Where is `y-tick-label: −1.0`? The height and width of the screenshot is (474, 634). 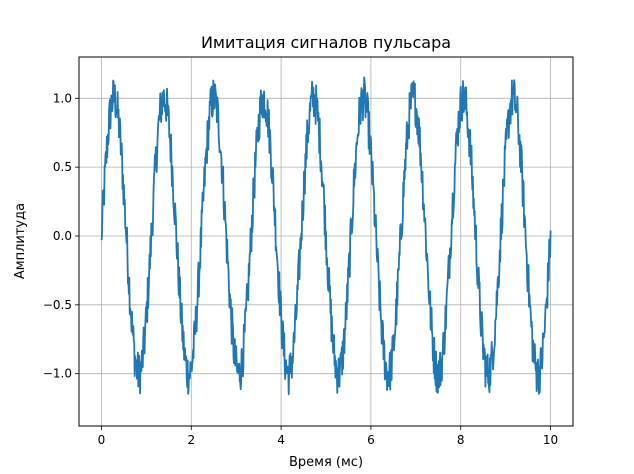 y-tick-label: −1.0 is located at coordinates (57, 374).